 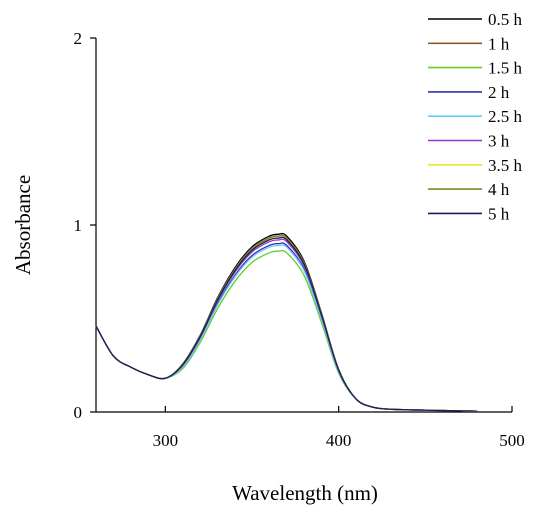 I want to click on y-tick-label: 1, so click(x=78, y=225).